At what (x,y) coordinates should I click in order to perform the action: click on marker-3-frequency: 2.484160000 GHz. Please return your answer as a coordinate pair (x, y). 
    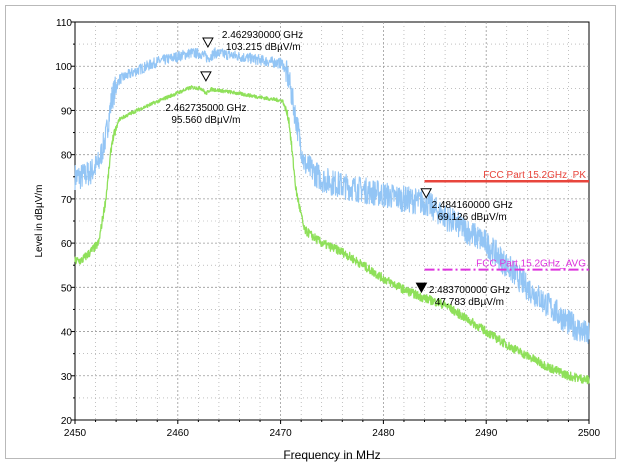
    Looking at the image, I should click on (472, 205).